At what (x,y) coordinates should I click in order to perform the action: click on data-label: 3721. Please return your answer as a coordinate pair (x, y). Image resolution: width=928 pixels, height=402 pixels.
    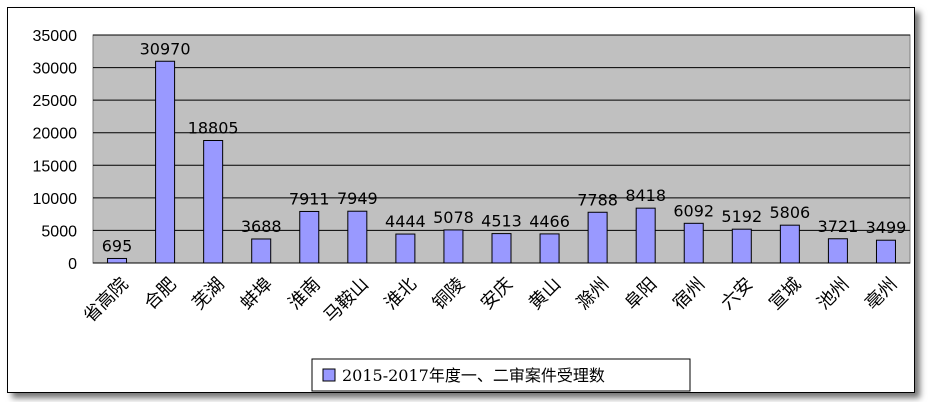
    Looking at the image, I should click on (838, 226).